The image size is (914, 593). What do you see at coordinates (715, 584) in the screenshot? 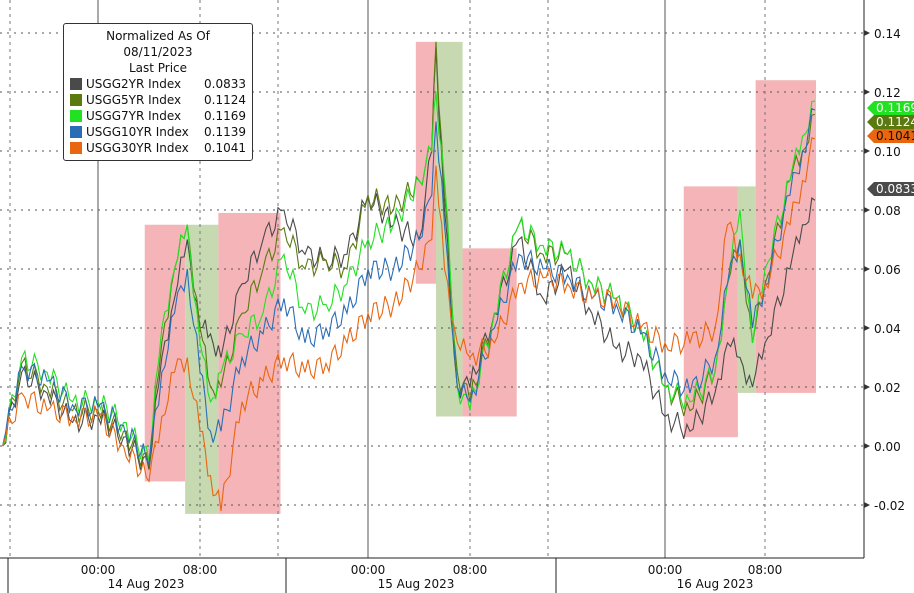
I see `x-date-label: 16 Aug 2023` at bounding box center [715, 584].